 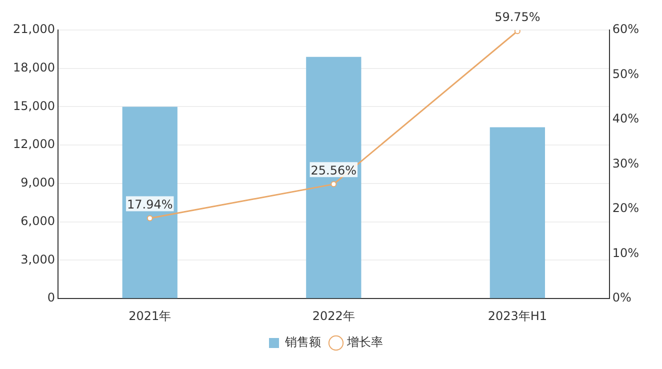 What do you see at coordinates (625, 119) in the screenshot?
I see `y2-tick-label: 40%` at bounding box center [625, 119].